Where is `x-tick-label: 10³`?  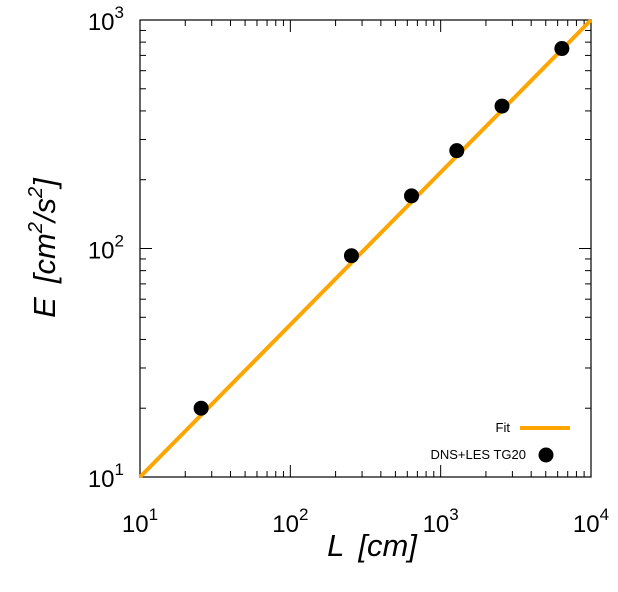 x-tick-label: 10³ is located at coordinates (441, 521).